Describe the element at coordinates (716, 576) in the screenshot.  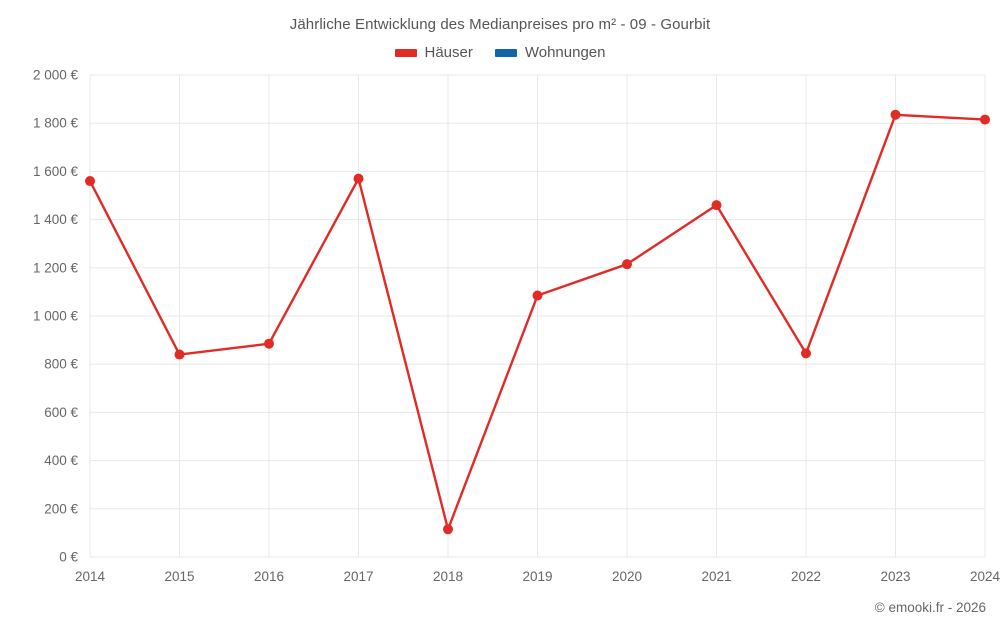
I see `x-tick-label: 2021` at that location.